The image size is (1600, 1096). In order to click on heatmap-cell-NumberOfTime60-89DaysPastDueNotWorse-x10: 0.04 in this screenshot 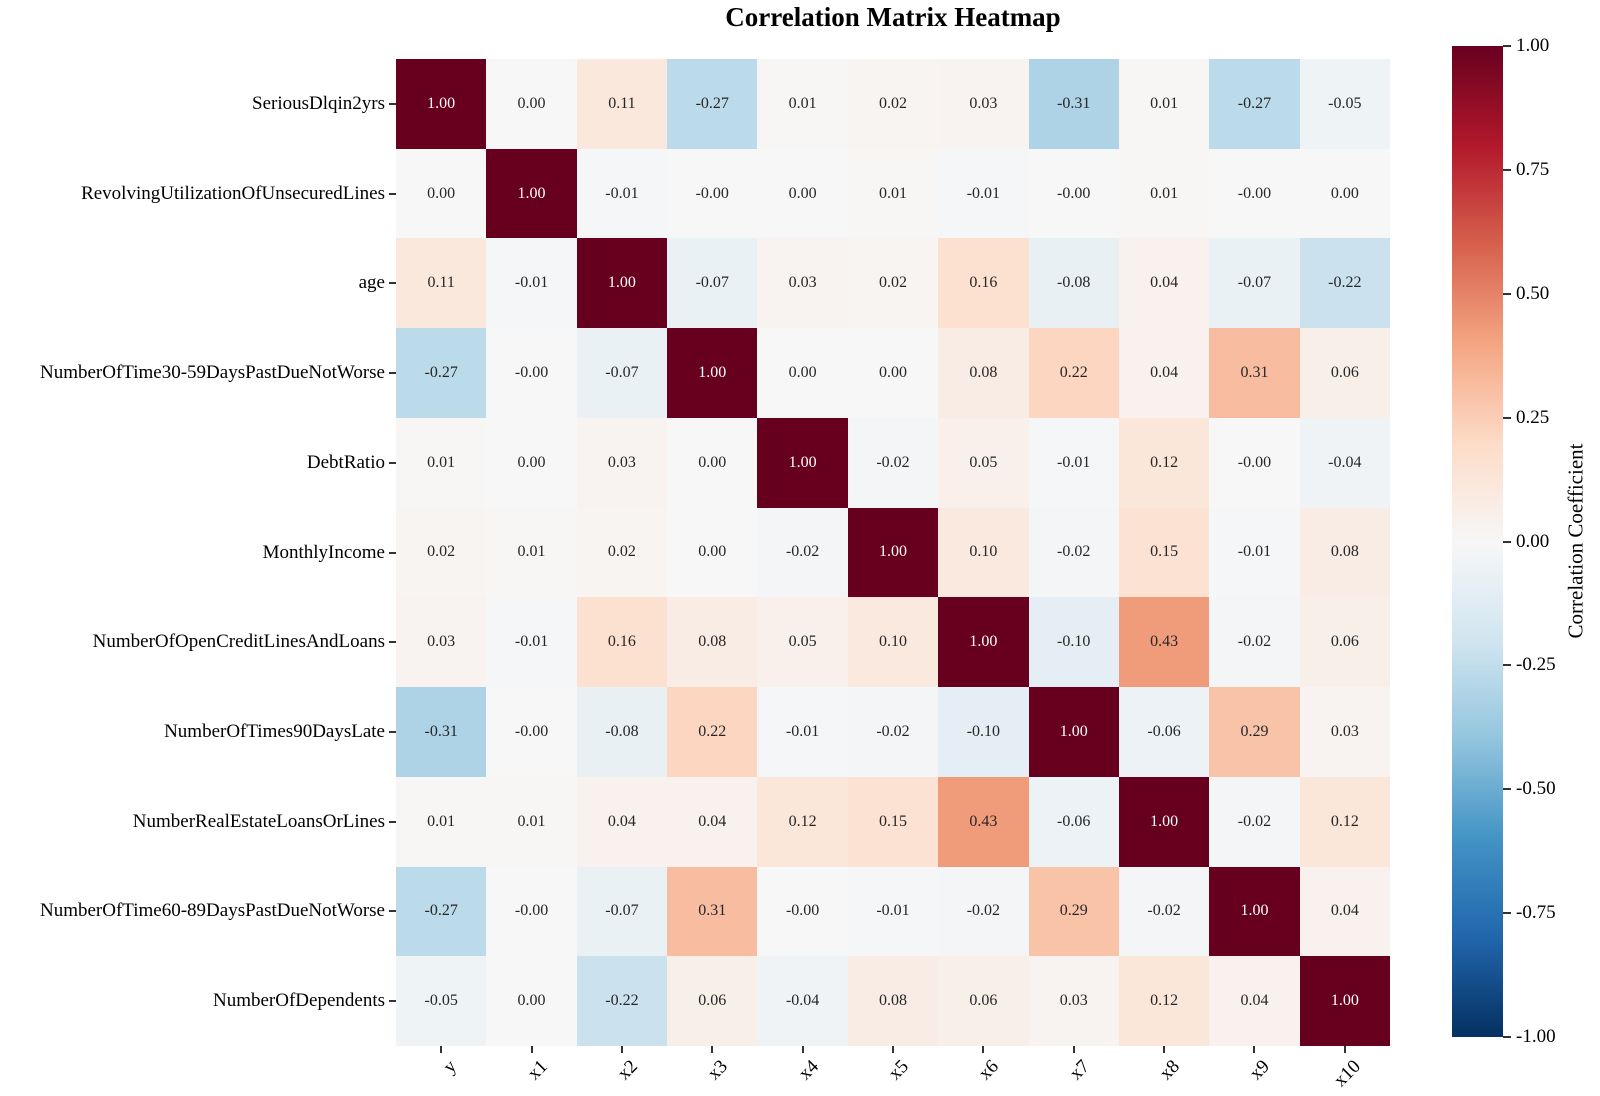, I will do `click(1344, 911)`.